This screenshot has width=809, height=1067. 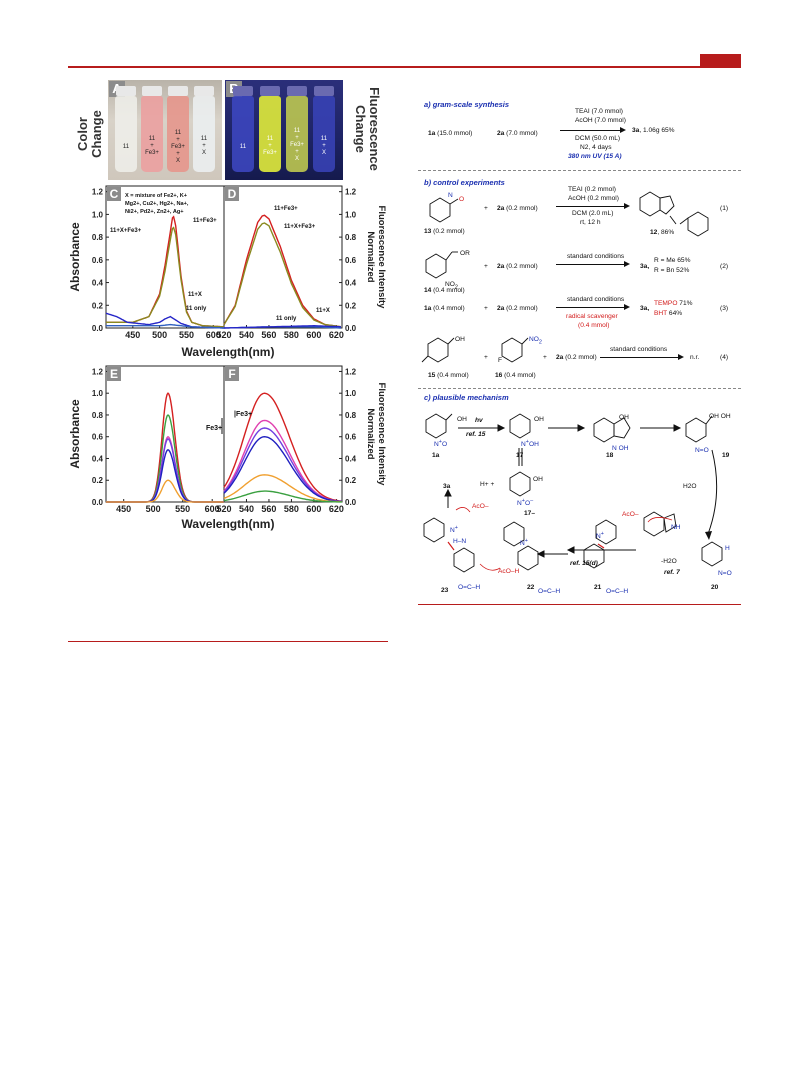 What do you see at coordinates (467, 104) in the screenshot?
I see `section-title-gram-scale: a) gram-scale synthesis` at bounding box center [467, 104].